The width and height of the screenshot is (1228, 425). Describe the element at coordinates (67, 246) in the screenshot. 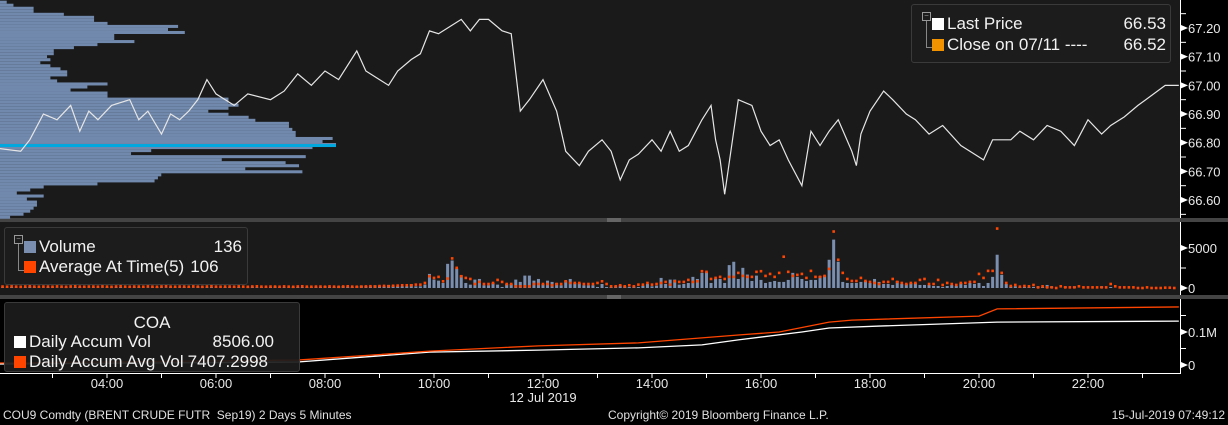

I see `legend-label: Volume` at that location.